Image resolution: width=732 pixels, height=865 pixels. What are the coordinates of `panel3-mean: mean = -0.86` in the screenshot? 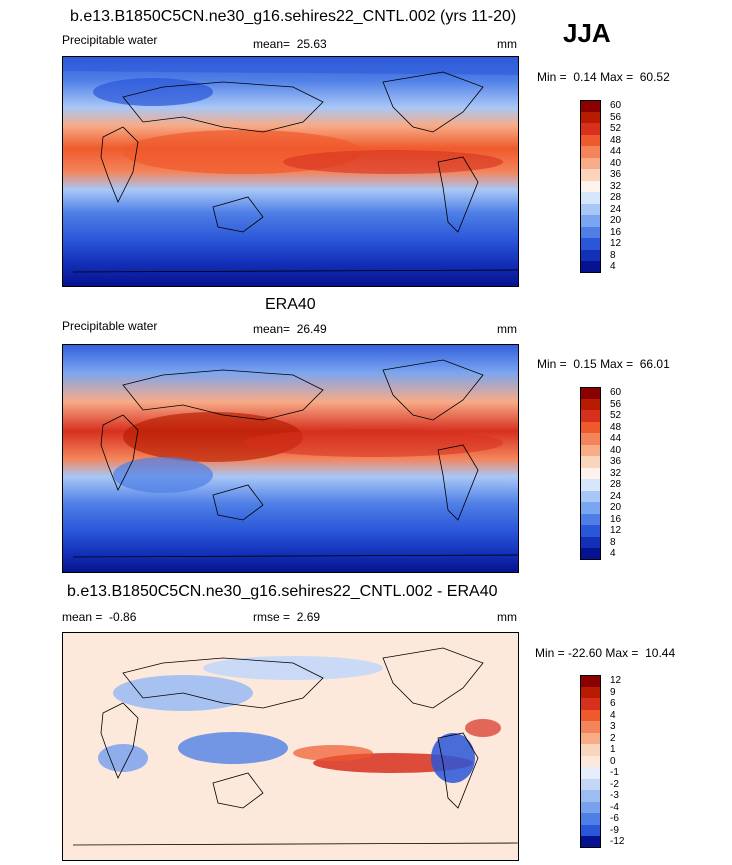 It's located at (99, 617).